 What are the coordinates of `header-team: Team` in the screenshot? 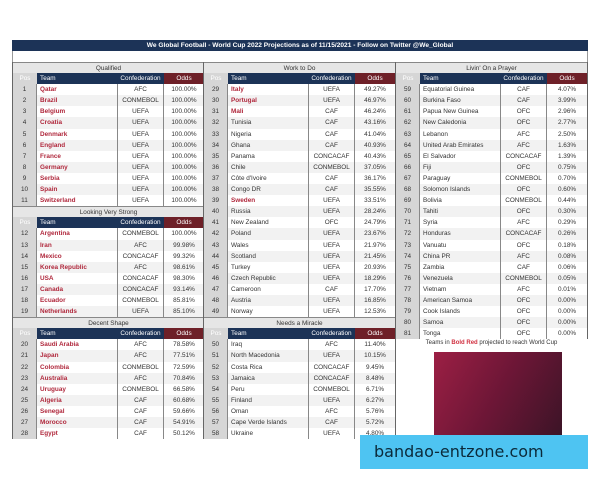 It's located at (239, 79).